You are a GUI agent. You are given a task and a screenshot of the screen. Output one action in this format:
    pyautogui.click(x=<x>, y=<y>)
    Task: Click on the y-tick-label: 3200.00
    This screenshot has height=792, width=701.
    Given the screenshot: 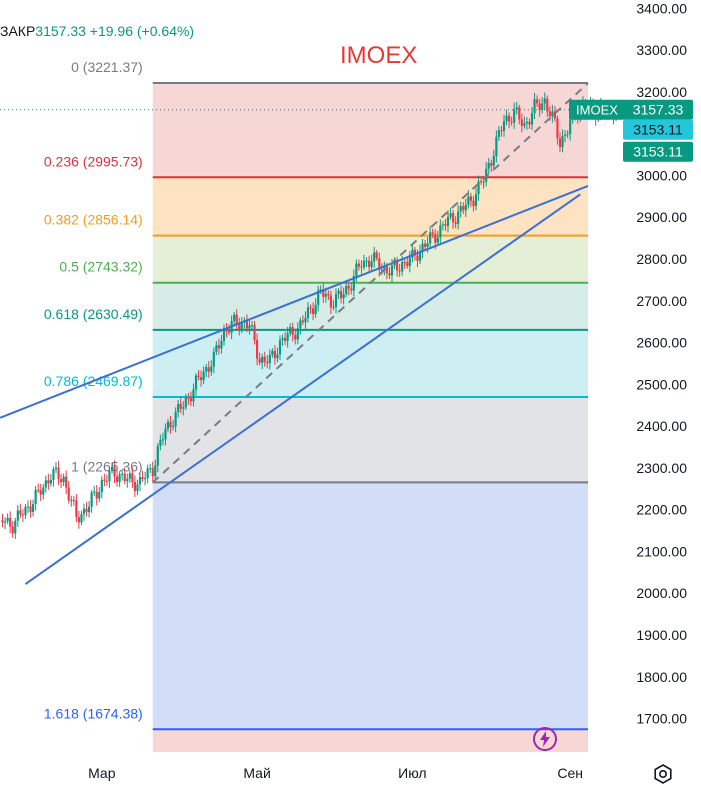 What is the action you would take?
    pyautogui.click(x=661, y=92)
    